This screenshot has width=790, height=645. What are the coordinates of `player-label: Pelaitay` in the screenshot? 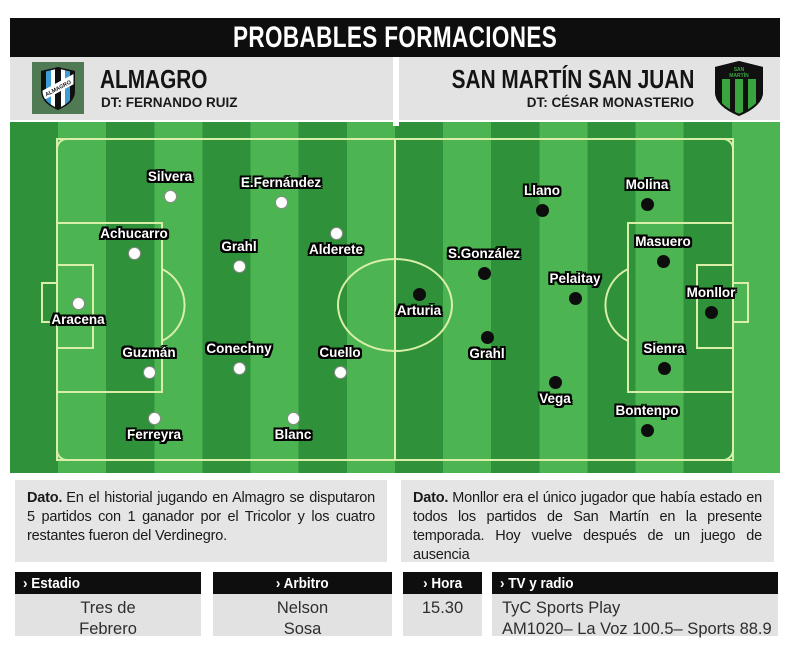 It's located at (575, 278).